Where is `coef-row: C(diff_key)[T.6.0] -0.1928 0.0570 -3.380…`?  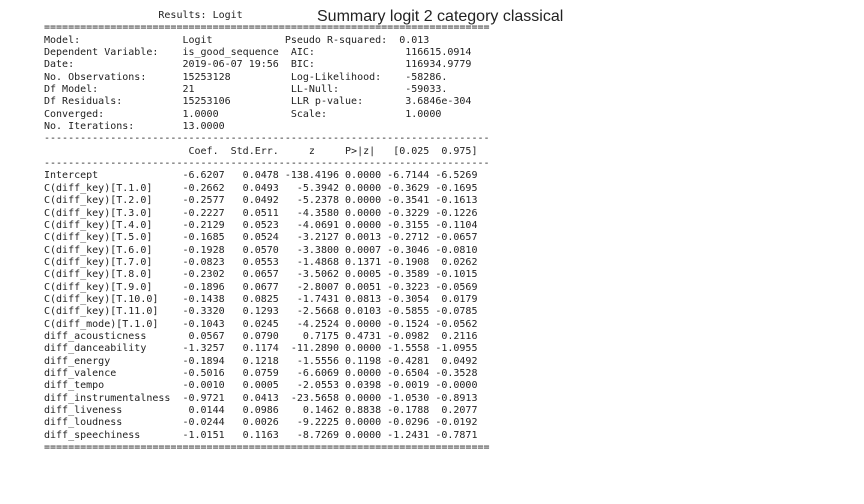 coef-row: C(diff_key)[T.6.0] -0.1928 0.0570 -3.380… is located at coordinates (261, 250).